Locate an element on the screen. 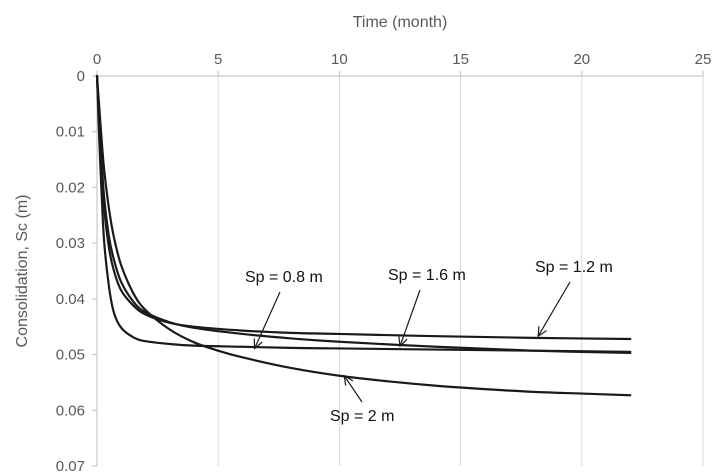 The height and width of the screenshot is (473, 715). y-tick-label: 0.04 is located at coordinates (70, 299).